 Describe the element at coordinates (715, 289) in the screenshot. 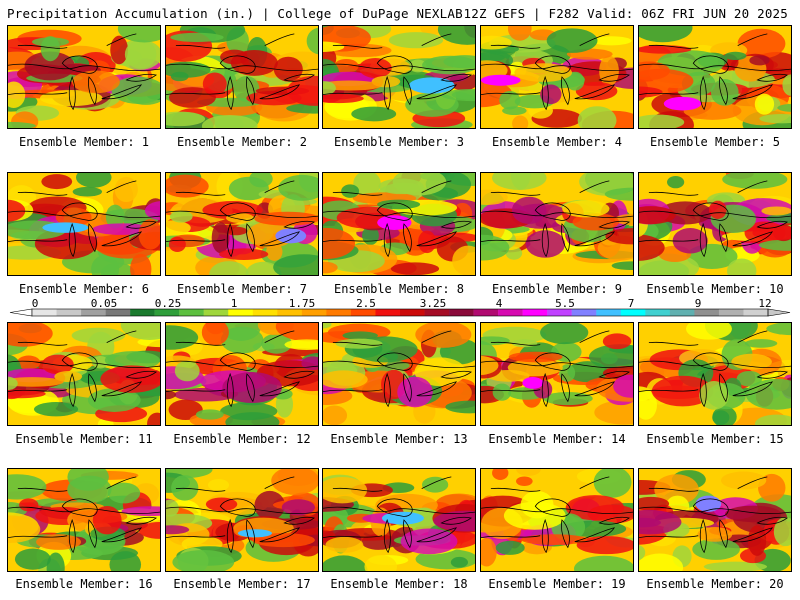

I see `member-label: Ensemble Member: 10` at that location.